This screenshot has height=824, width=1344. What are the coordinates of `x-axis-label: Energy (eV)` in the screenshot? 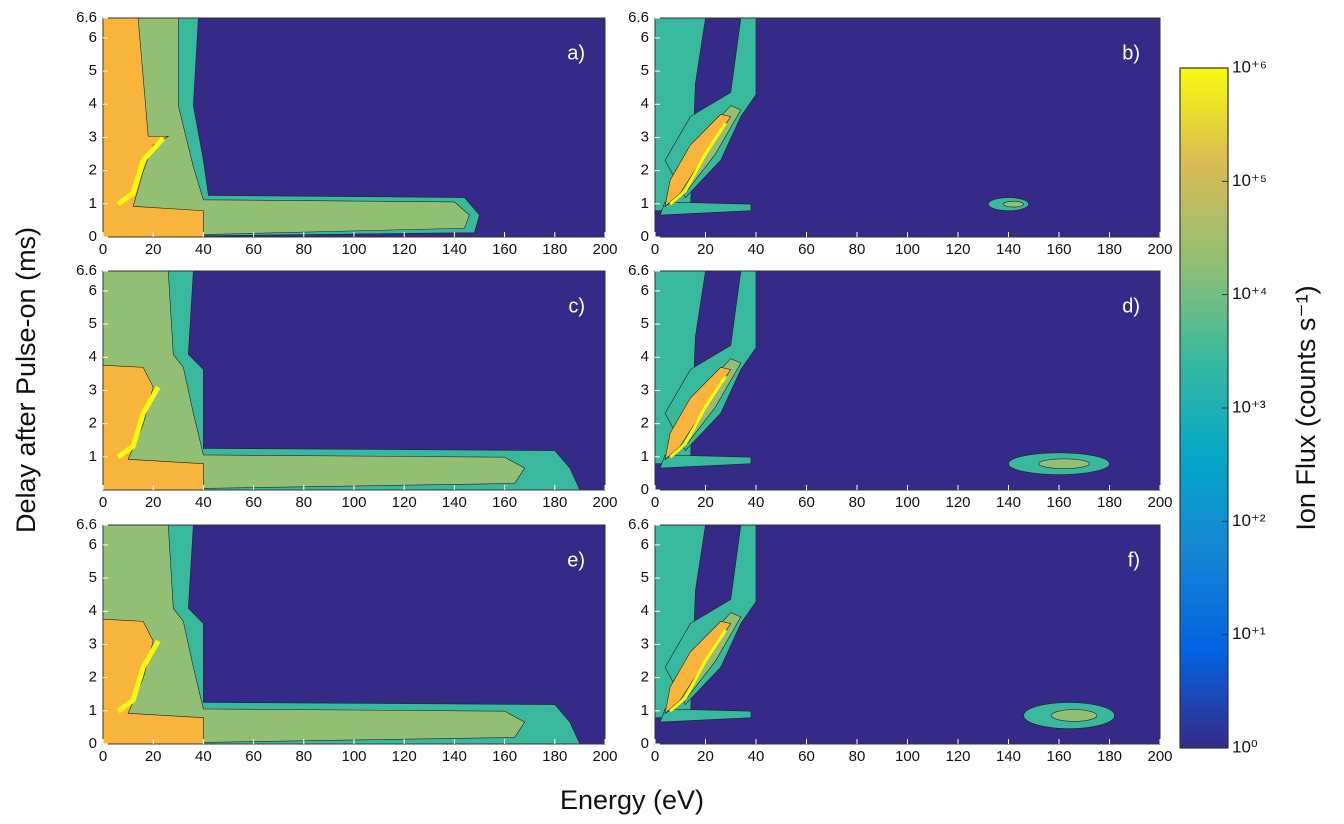 It's located at (632, 800).